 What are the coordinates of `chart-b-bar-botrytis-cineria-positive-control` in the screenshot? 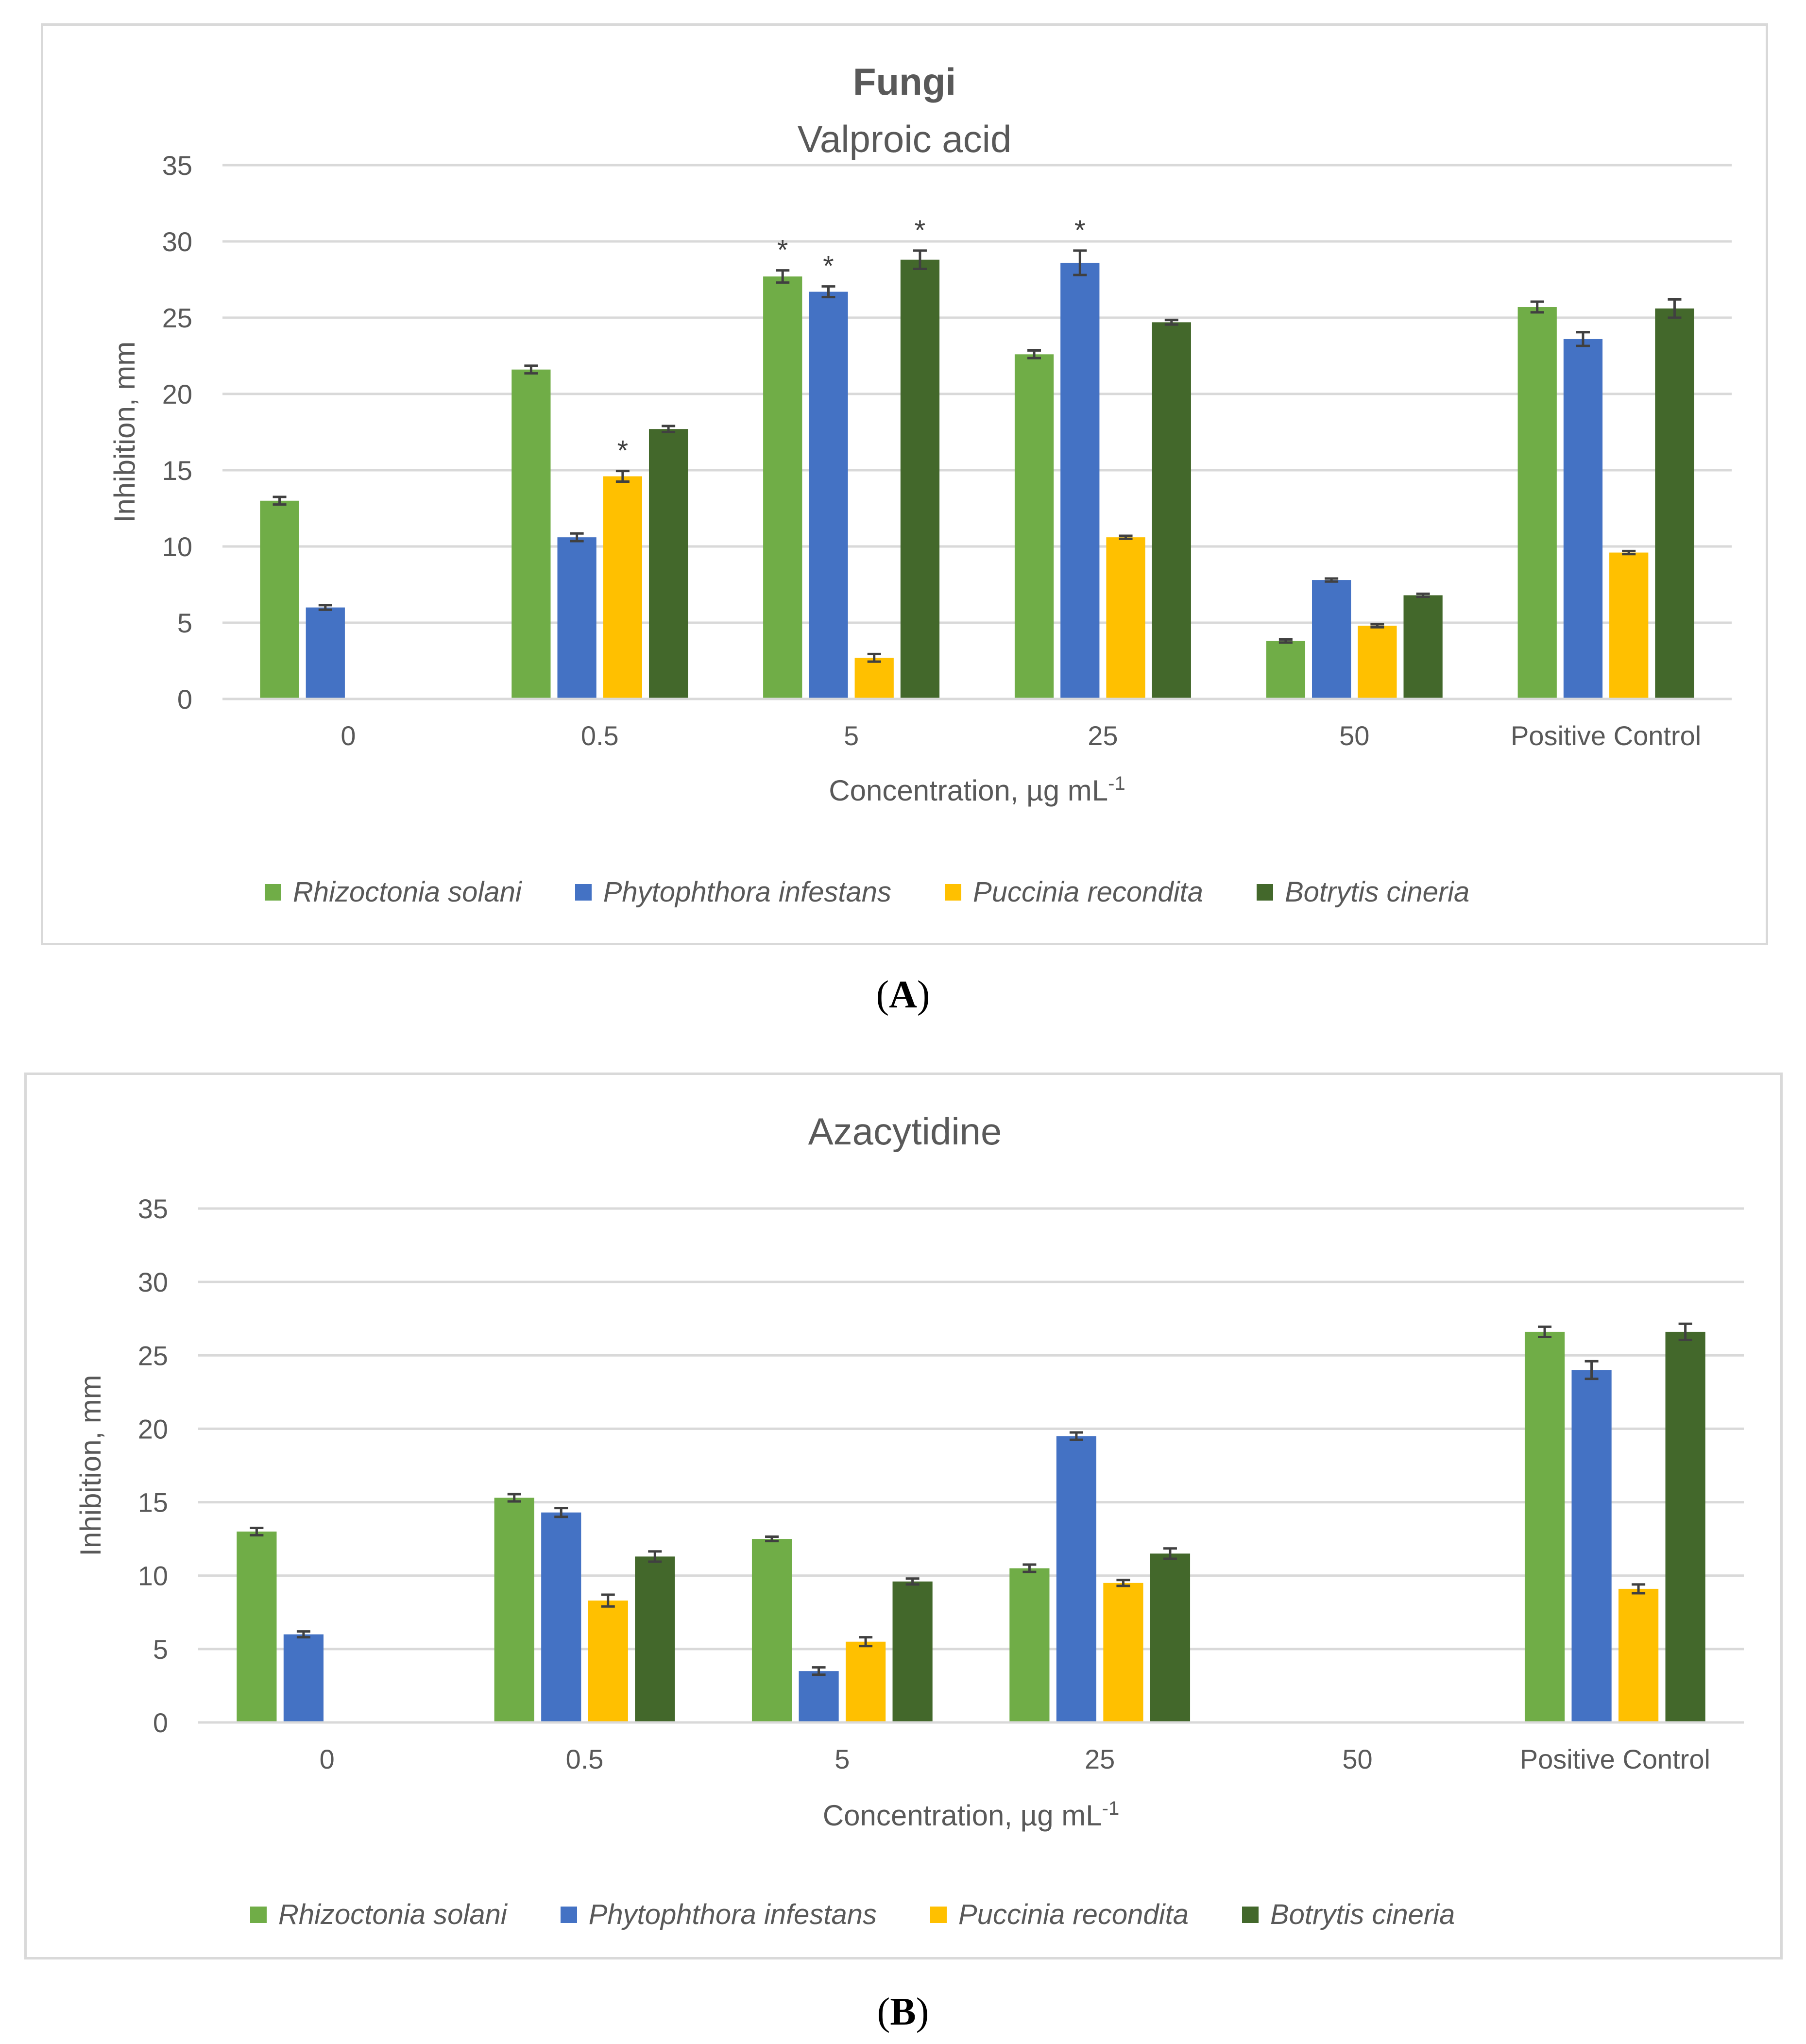 It's located at (1685, 1526).